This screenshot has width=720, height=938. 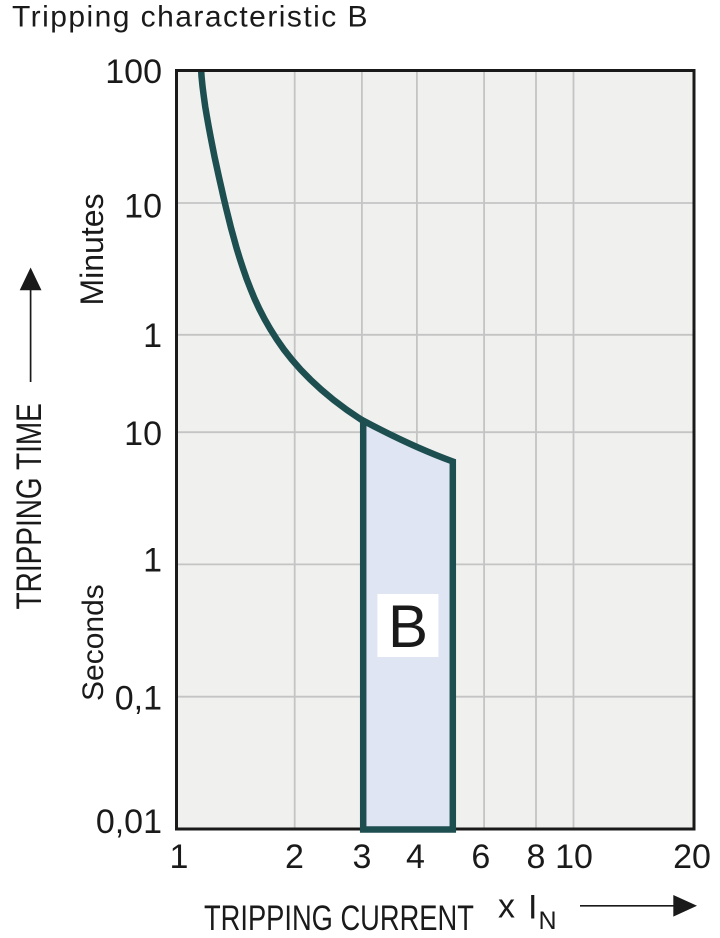 I want to click on svg-text: 100, so click(x=133, y=72).